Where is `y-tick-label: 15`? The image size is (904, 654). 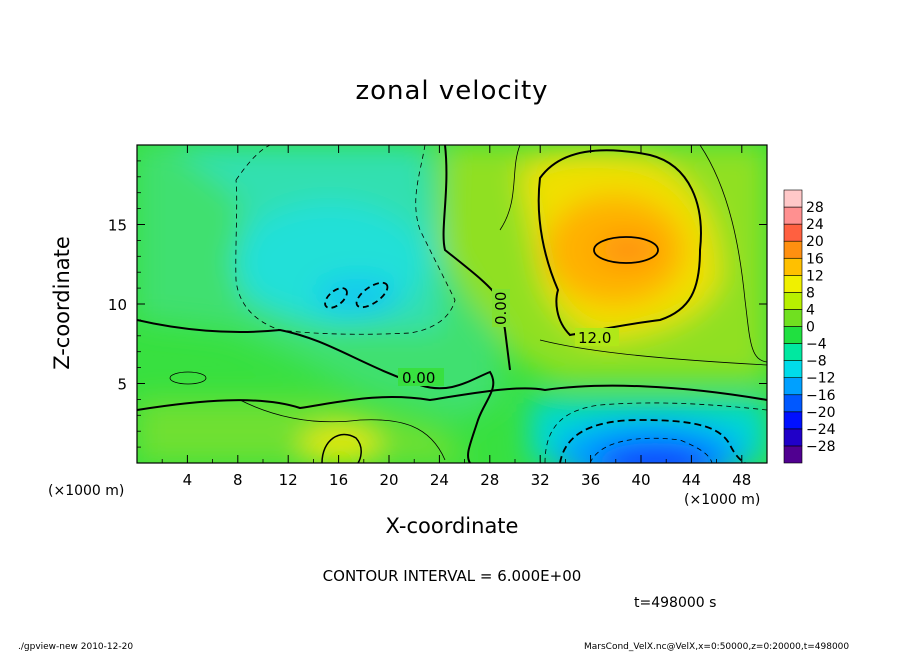 y-tick-label: 15 is located at coordinates (117, 226).